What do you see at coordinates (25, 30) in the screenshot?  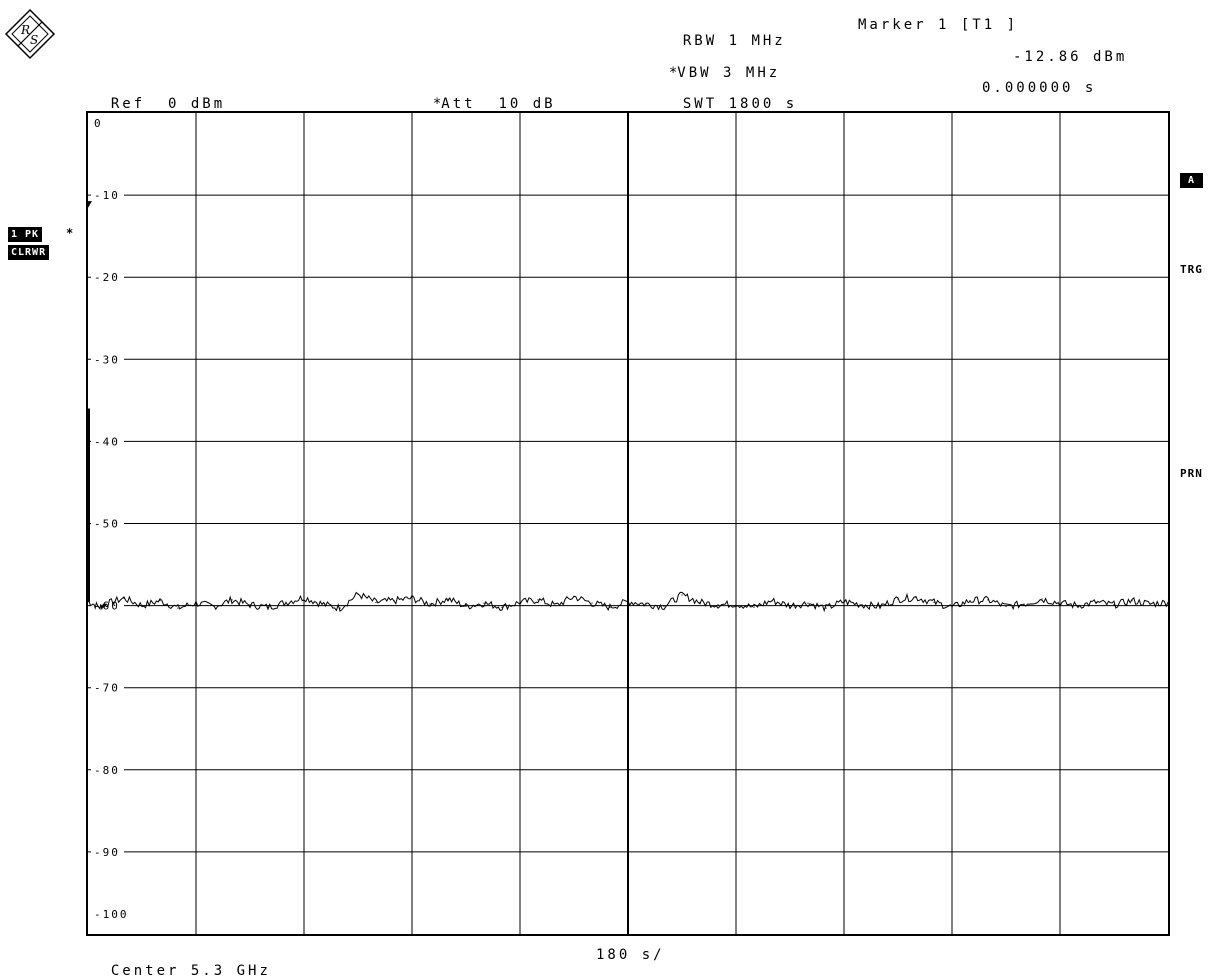 I see `svg-text: R` at bounding box center [25, 30].